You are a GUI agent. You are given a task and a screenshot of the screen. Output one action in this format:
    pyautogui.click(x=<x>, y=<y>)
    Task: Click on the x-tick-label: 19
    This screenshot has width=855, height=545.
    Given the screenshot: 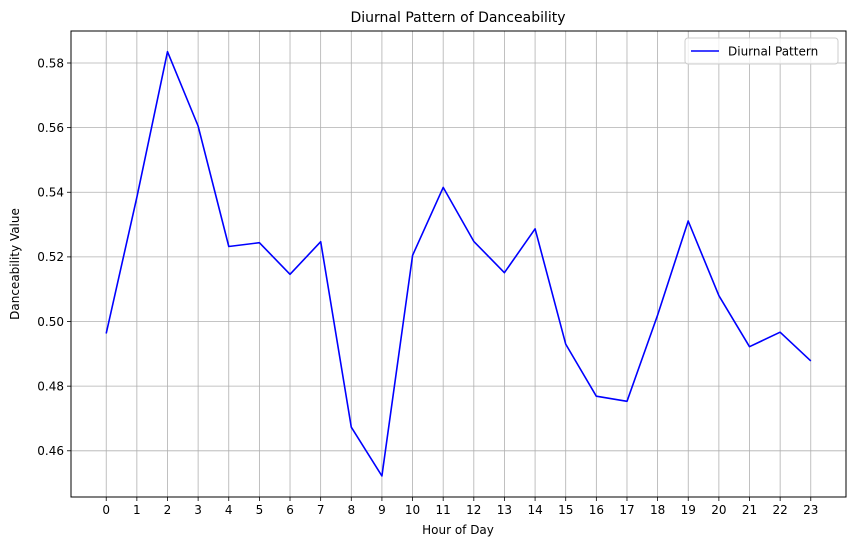 What is the action you would take?
    pyautogui.click(x=688, y=510)
    